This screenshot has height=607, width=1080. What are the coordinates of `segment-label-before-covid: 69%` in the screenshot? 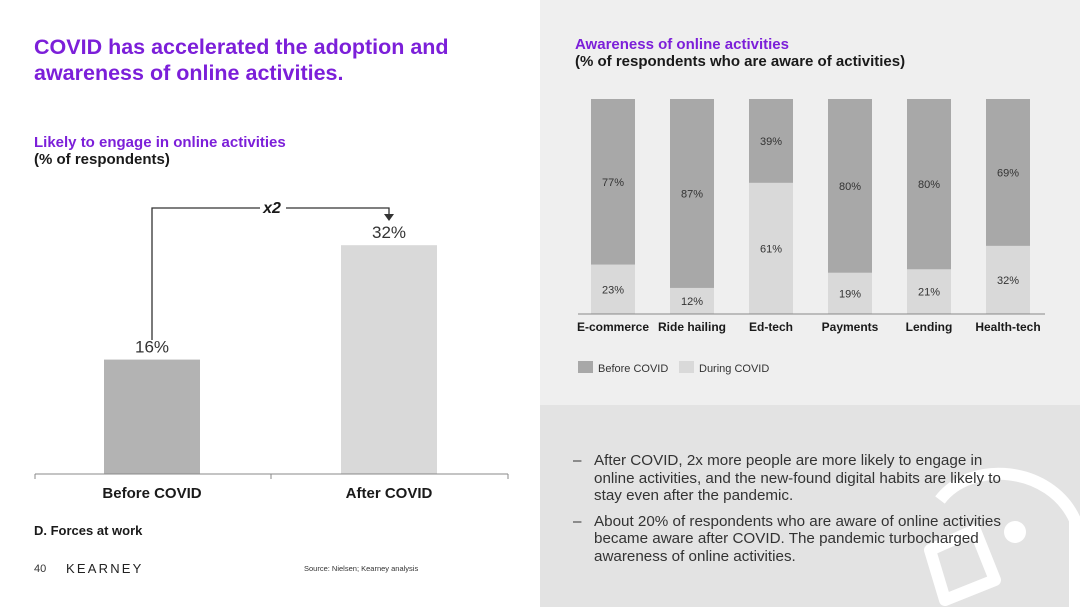 It's located at (1008, 173).